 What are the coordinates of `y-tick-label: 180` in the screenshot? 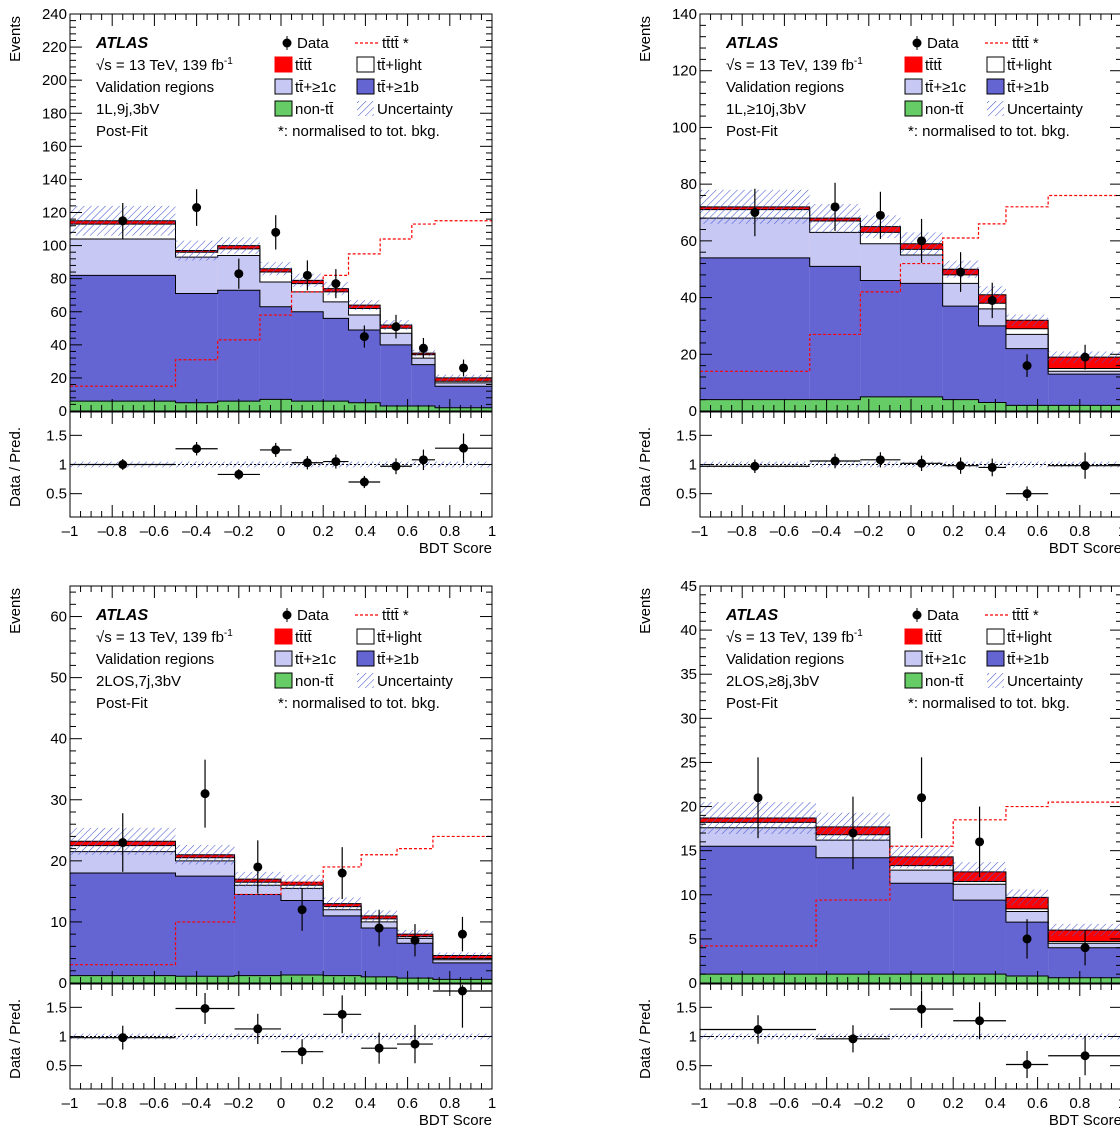 It's located at (54, 113).